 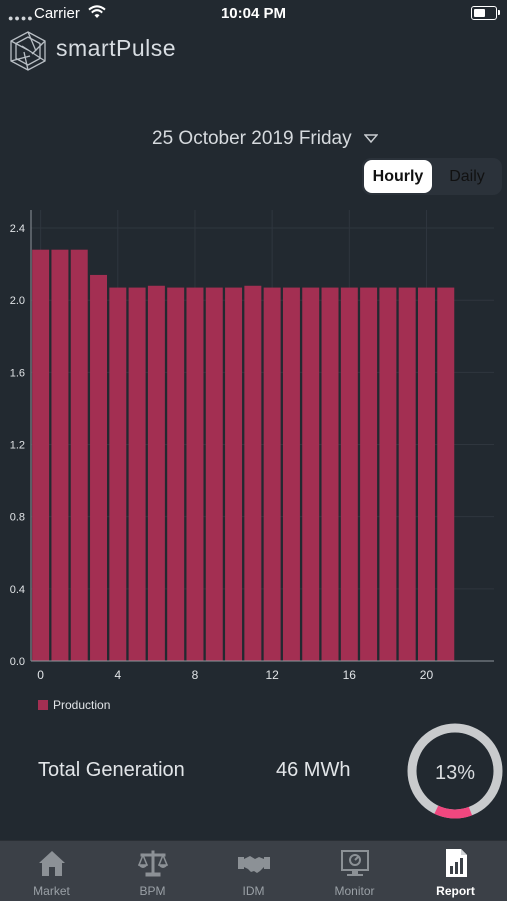 I want to click on tab-bpm: BPM, so click(x=152, y=871).